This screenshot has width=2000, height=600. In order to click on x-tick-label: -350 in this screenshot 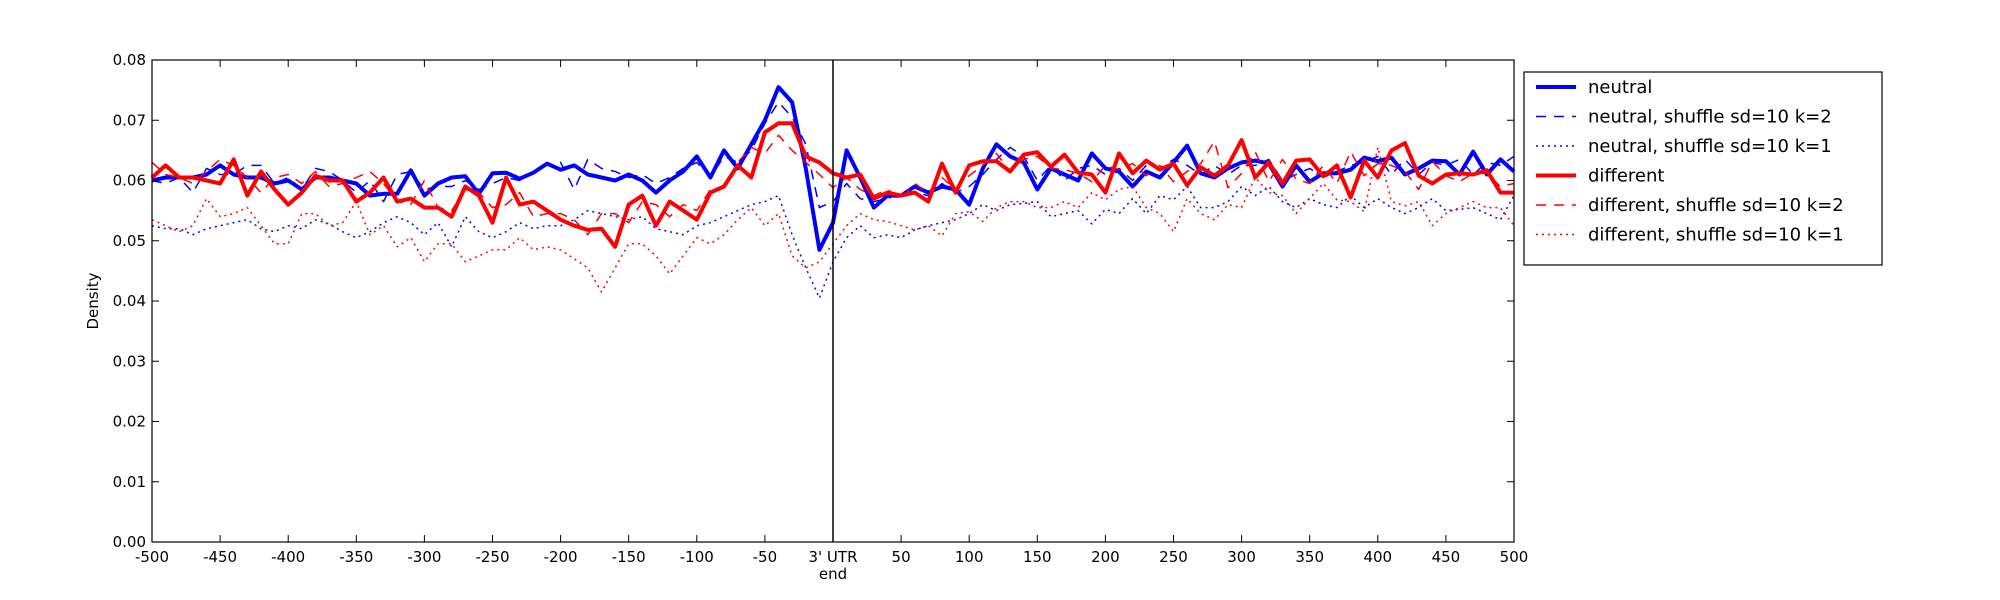, I will do `click(356, 557)`.